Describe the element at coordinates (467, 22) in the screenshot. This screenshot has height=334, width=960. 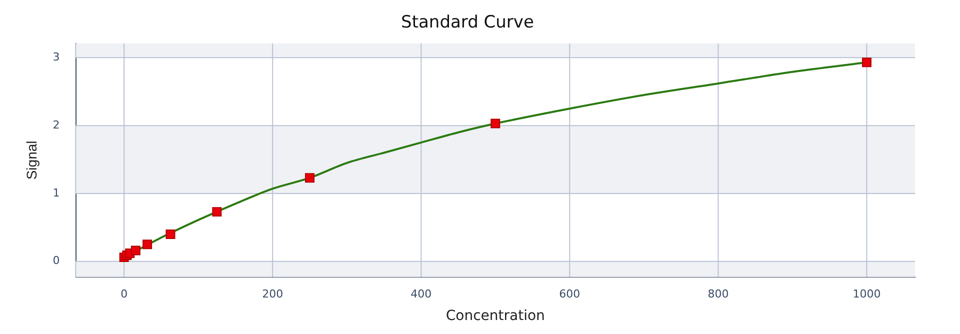
I see `chart-title: Standard Curve` at that location.